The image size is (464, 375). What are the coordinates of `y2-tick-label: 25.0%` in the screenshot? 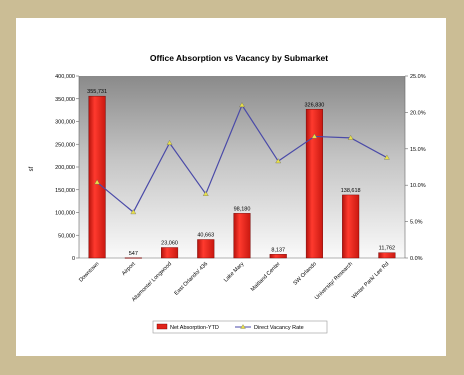 It's located at (418, 77).